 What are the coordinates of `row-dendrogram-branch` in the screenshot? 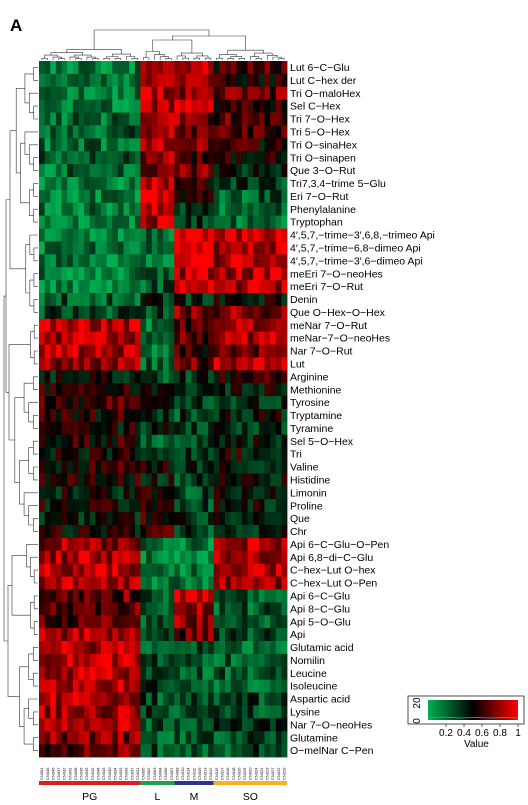 It's located at (31, 293).